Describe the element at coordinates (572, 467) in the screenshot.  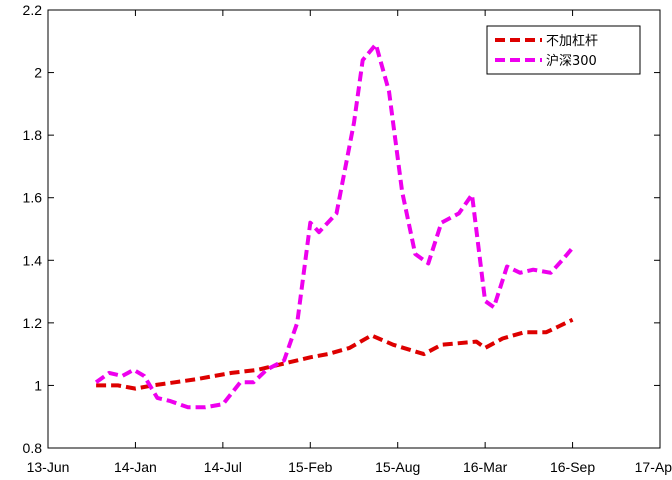
I see `x-tick-label: 16-Sep` at that location.